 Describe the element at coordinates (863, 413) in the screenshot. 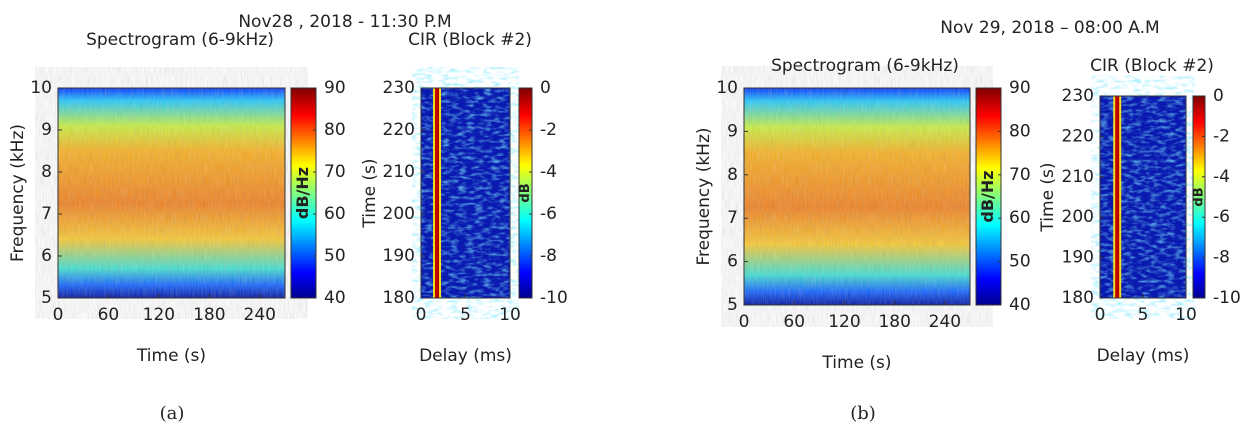

I see `panel-caption: (b)` at that location.